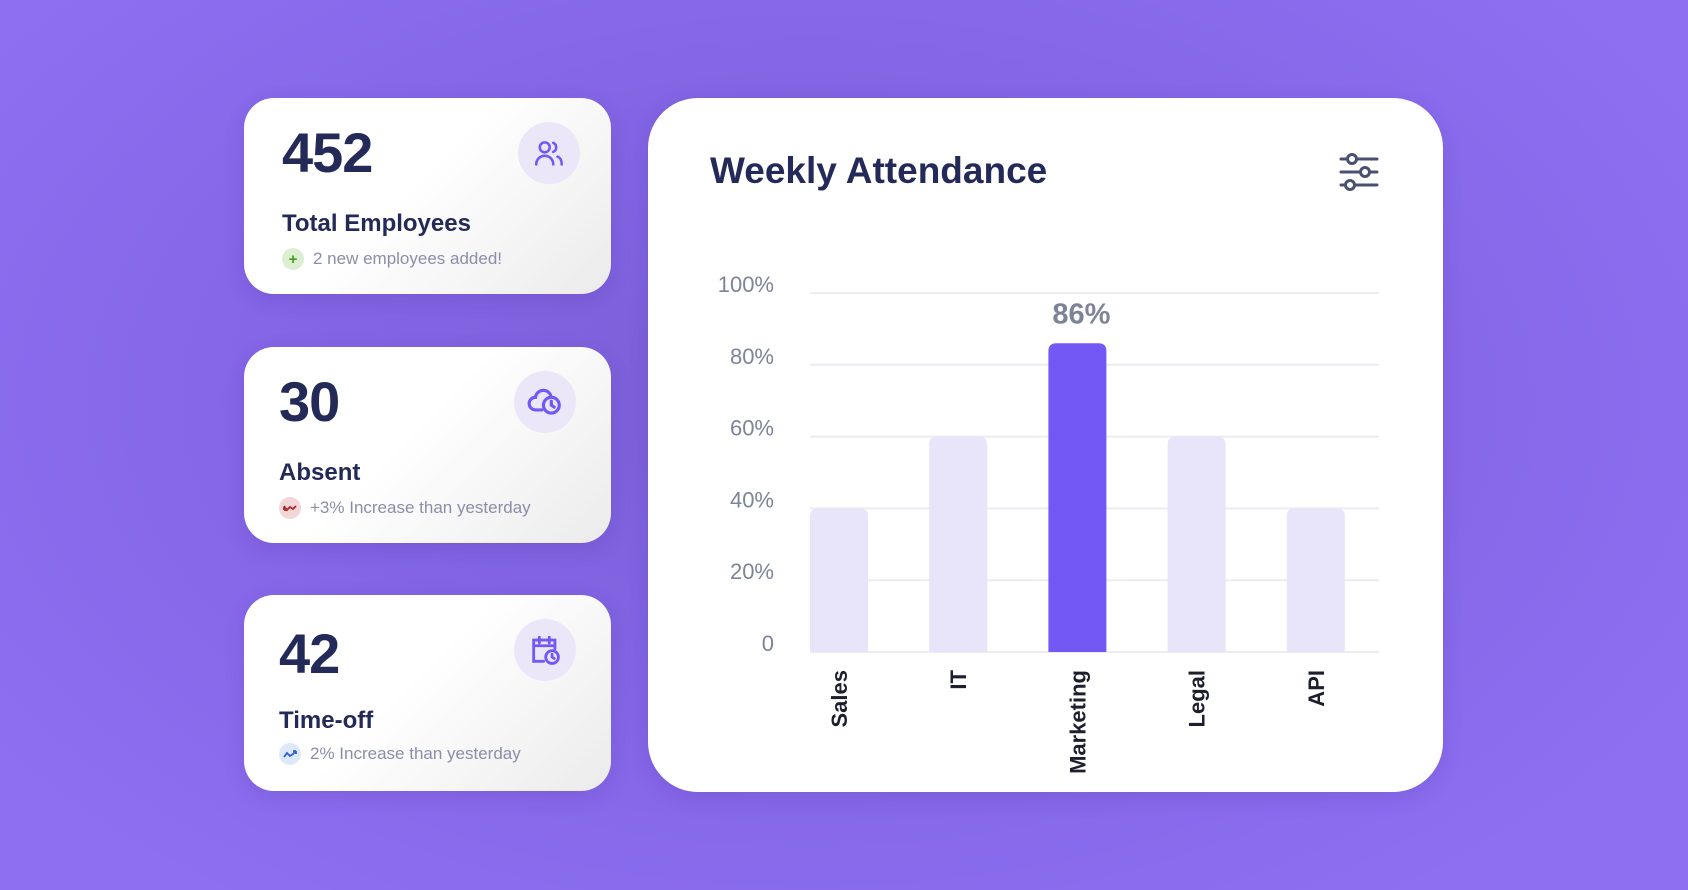  I want to click on chart-title: Weekly Attendance, so click(879, 170).